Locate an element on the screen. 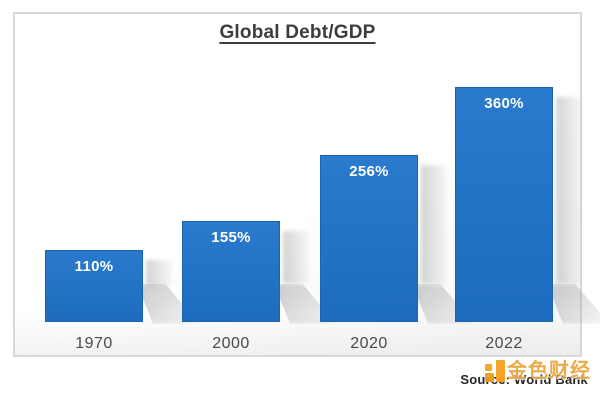  x-axis-label-2020: 2020 is located at coordinates (369, 343).